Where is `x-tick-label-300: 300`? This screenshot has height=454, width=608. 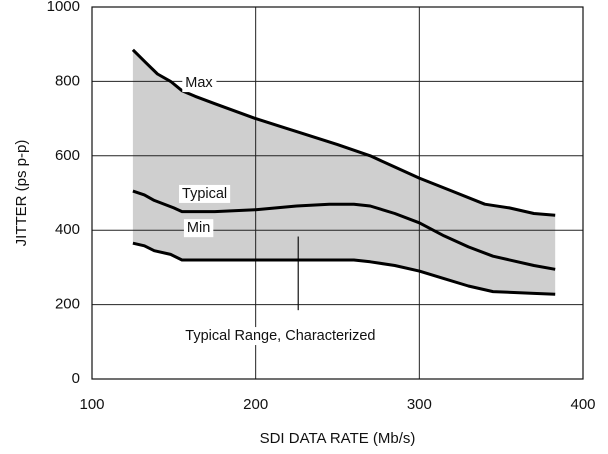
x-tick-label-300: 300 is located at coordinates (419, 404).